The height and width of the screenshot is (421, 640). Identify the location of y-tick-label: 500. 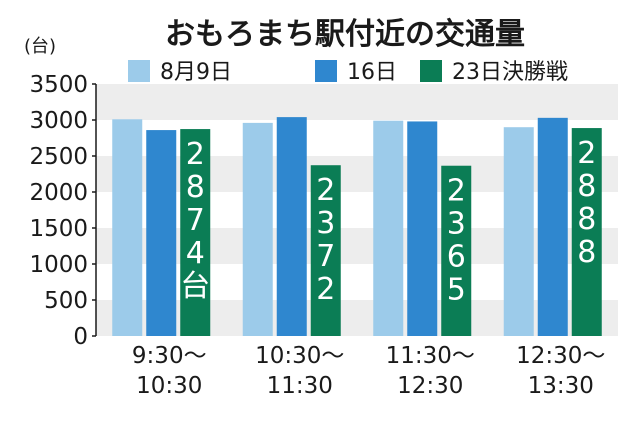
(66, 301).